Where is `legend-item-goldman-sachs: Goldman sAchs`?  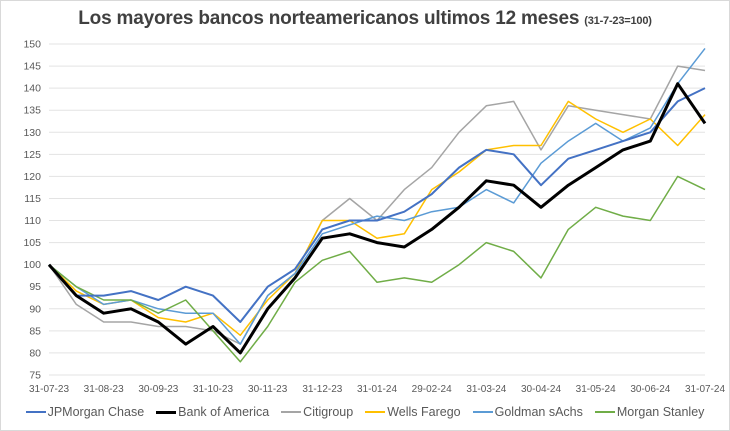
legend-item-goldman-sachs: Goldman sAchs is located at coordinates (527, 412).